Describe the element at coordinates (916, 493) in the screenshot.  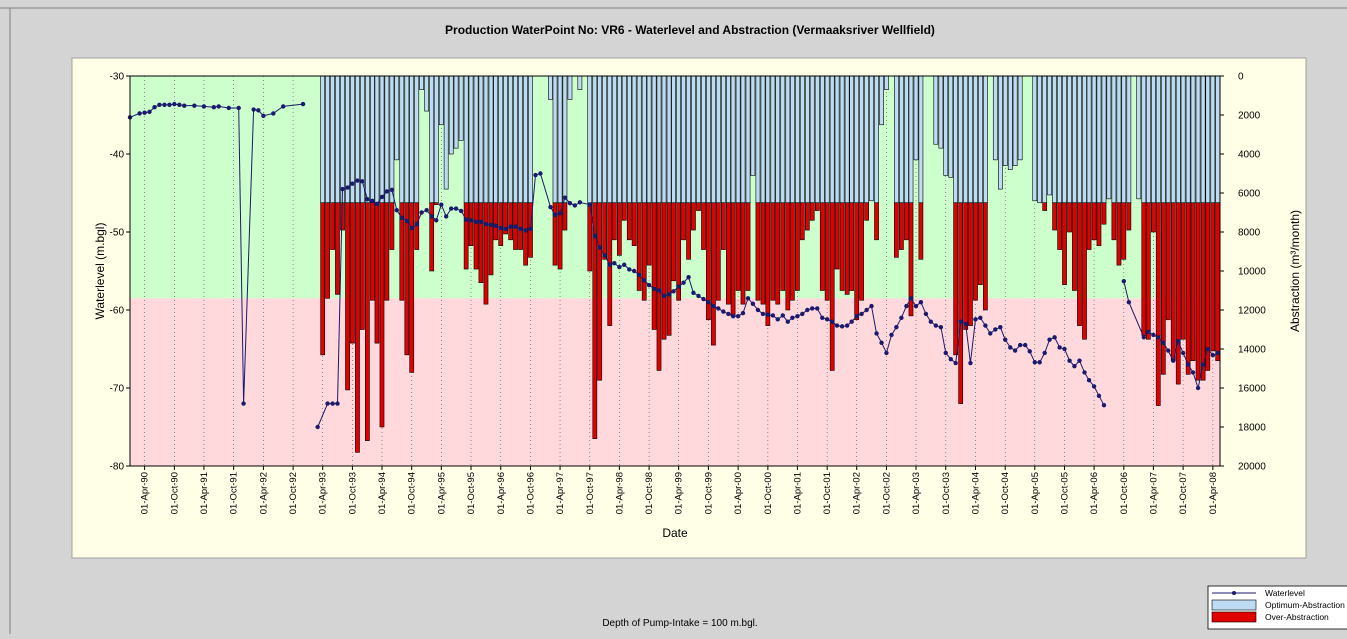
I see `x-tick-label: 01-Apr-03` at that location.